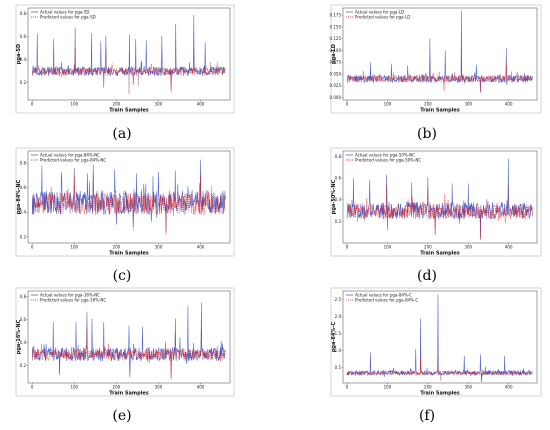 This screenshot has width=550, height=430. What do you see at coordinates (382, 16) in the screenshot?
I see `legend-entry: Predicted values for pga-LD` at bounding box center [382, 16].